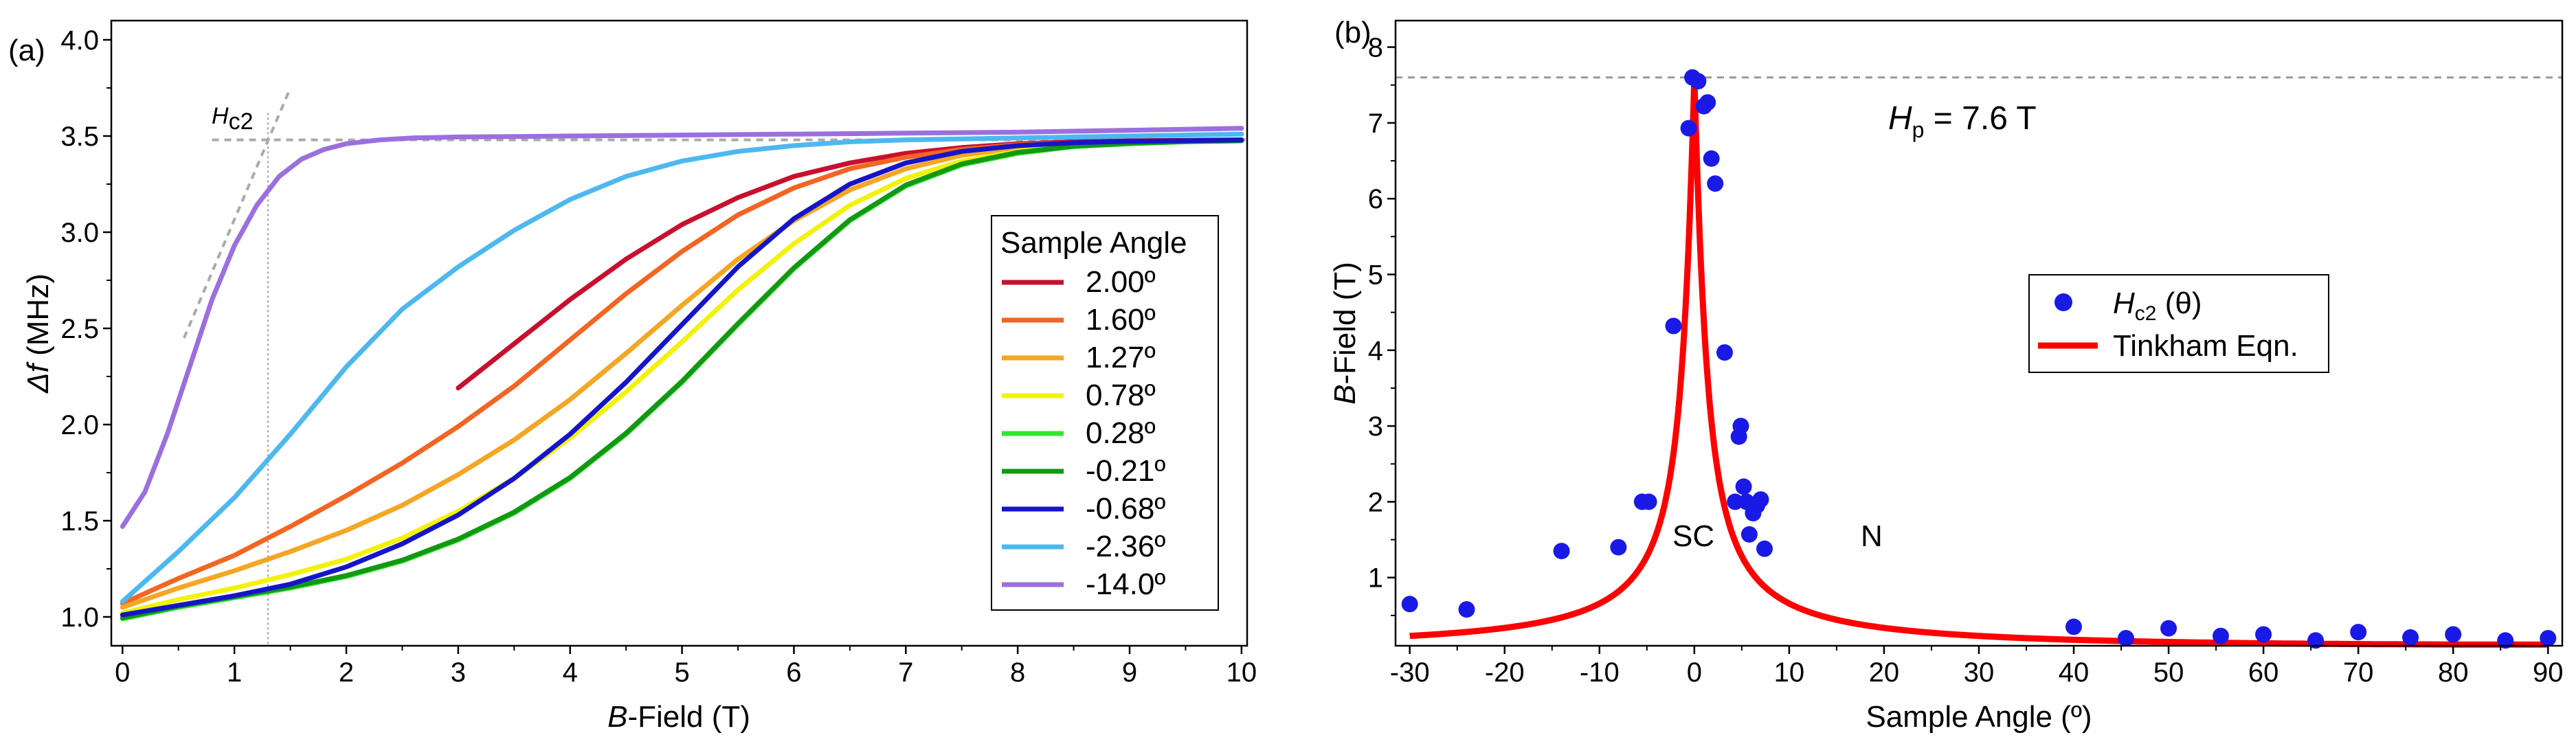 This screenshot has height=744, width=2576. Describe the element at coordinates (1121, 357) in the screenshot. I see `legend-label-2: 1.27º` at that location.